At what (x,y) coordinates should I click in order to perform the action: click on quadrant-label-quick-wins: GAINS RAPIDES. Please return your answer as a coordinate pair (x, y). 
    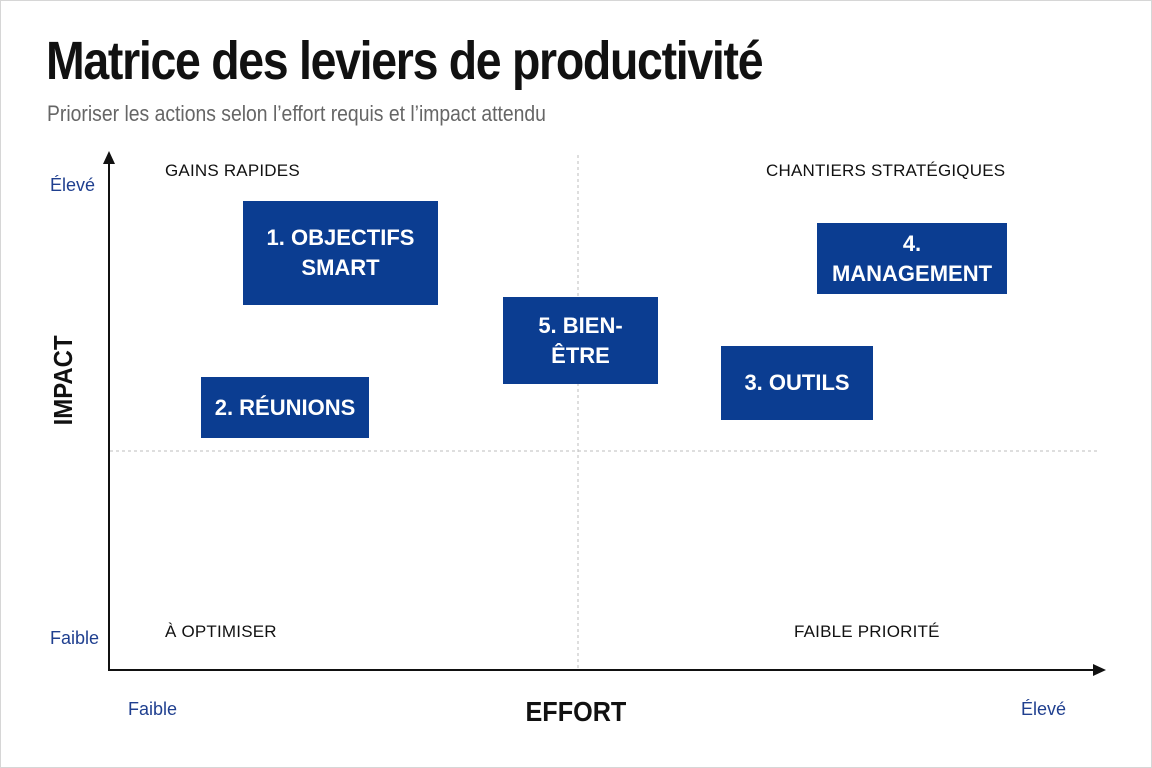
    Looking at the image, I should click on (232, 170).